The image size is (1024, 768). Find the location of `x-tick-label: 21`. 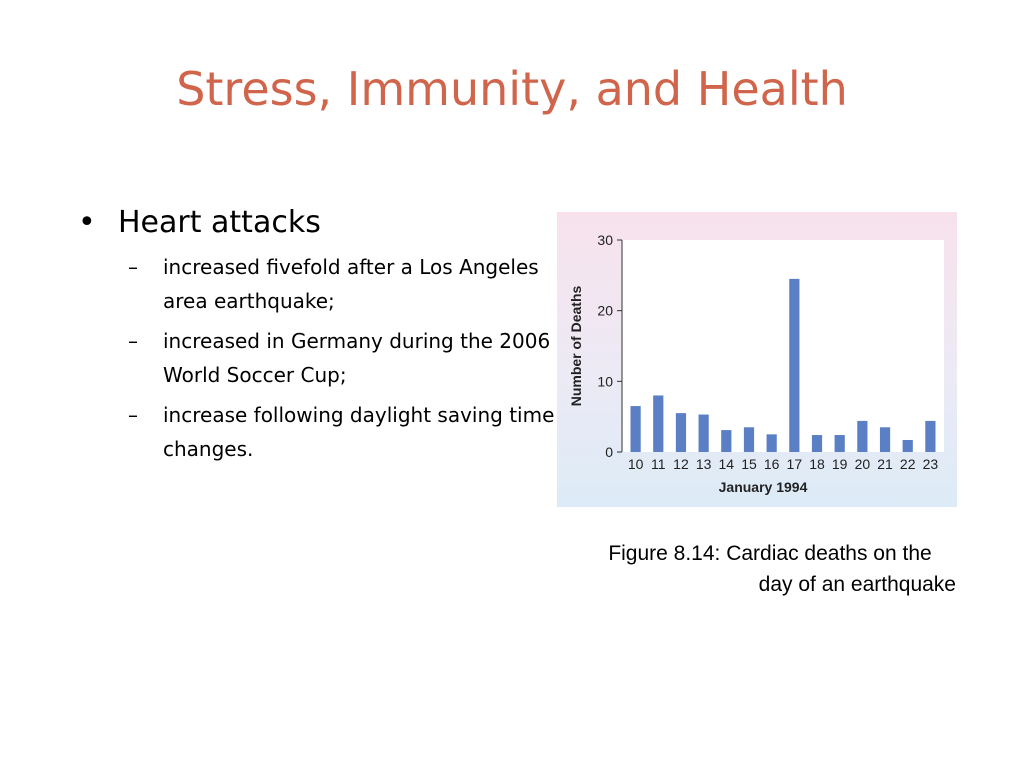

x-tick-label: 21 is located at coordinates (885, 464).